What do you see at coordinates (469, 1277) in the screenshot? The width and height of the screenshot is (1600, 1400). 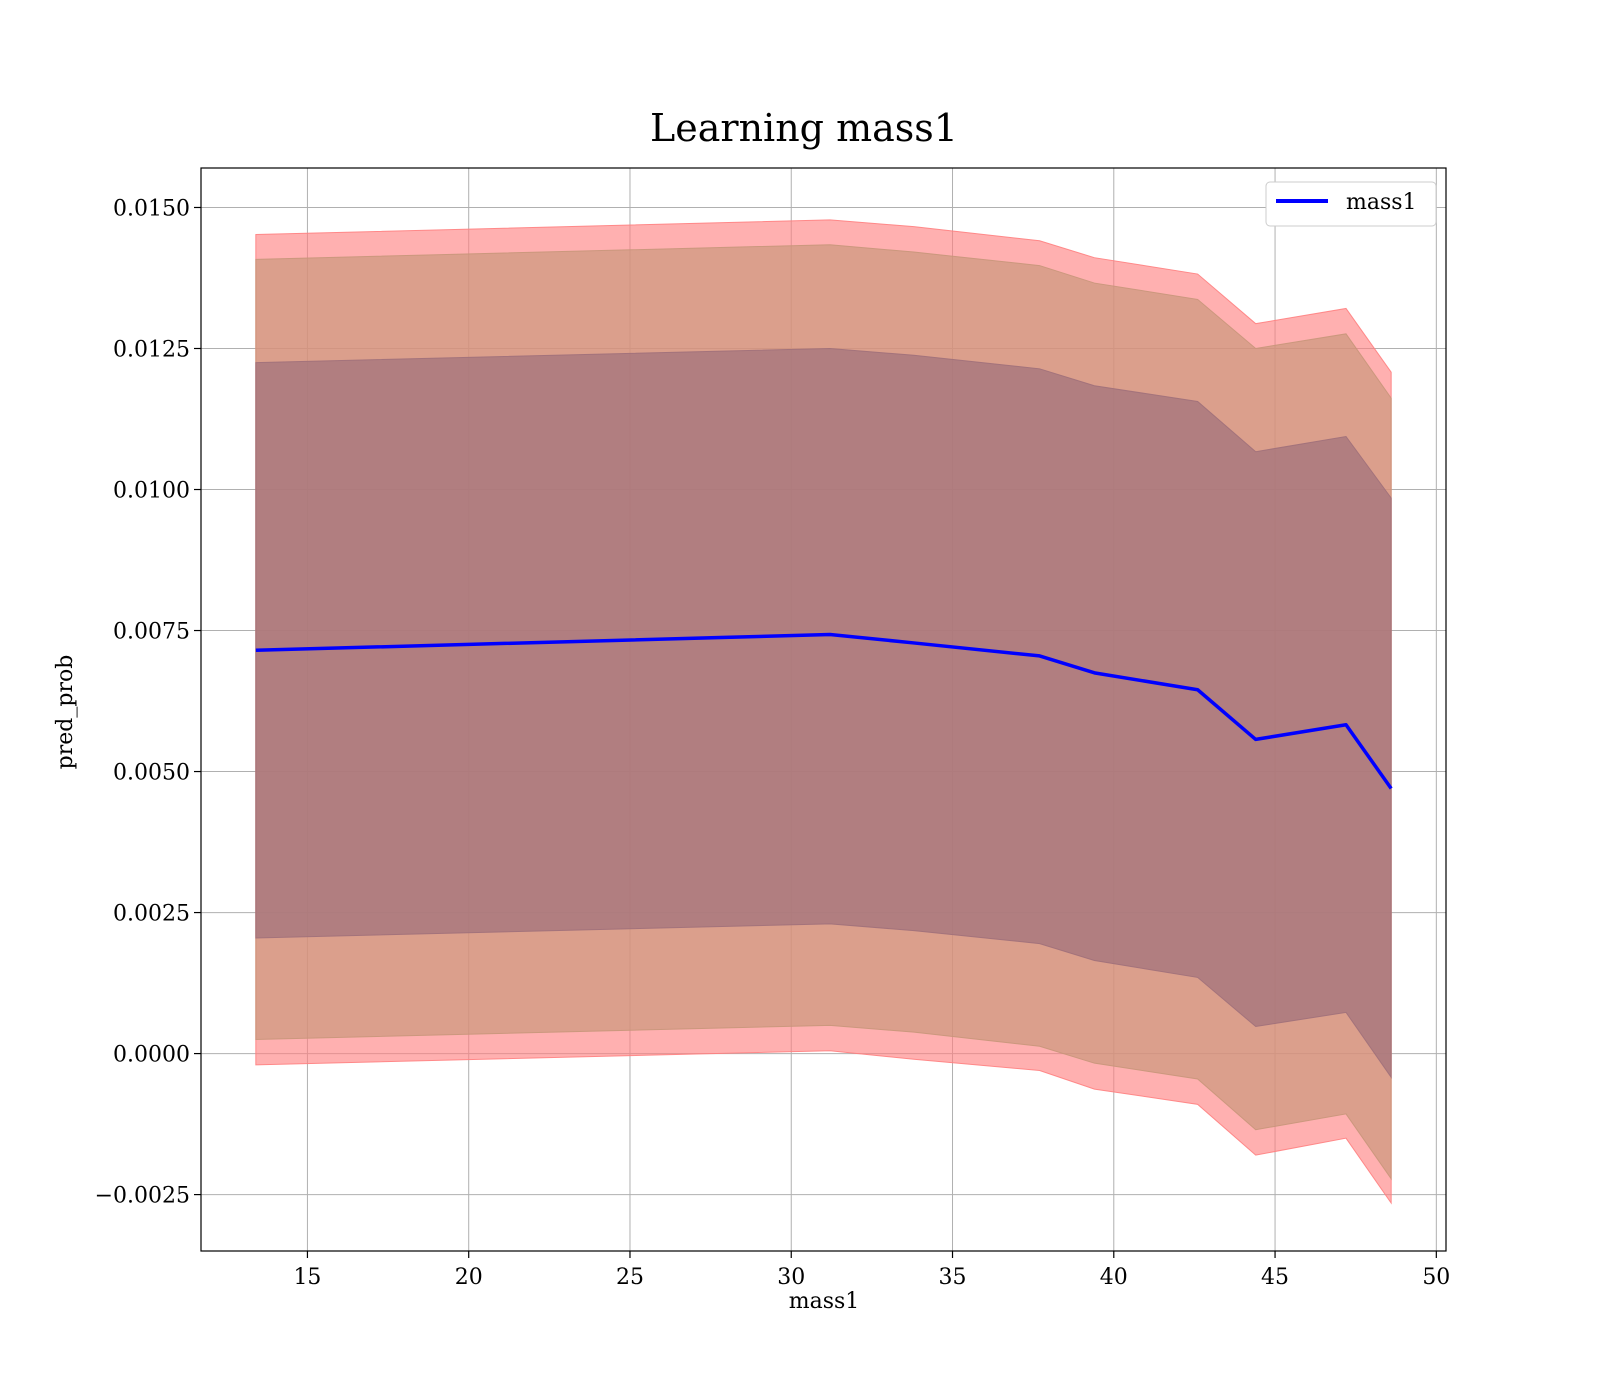 I see `x-tick-label: 20` at bounding box center [469, 1277].